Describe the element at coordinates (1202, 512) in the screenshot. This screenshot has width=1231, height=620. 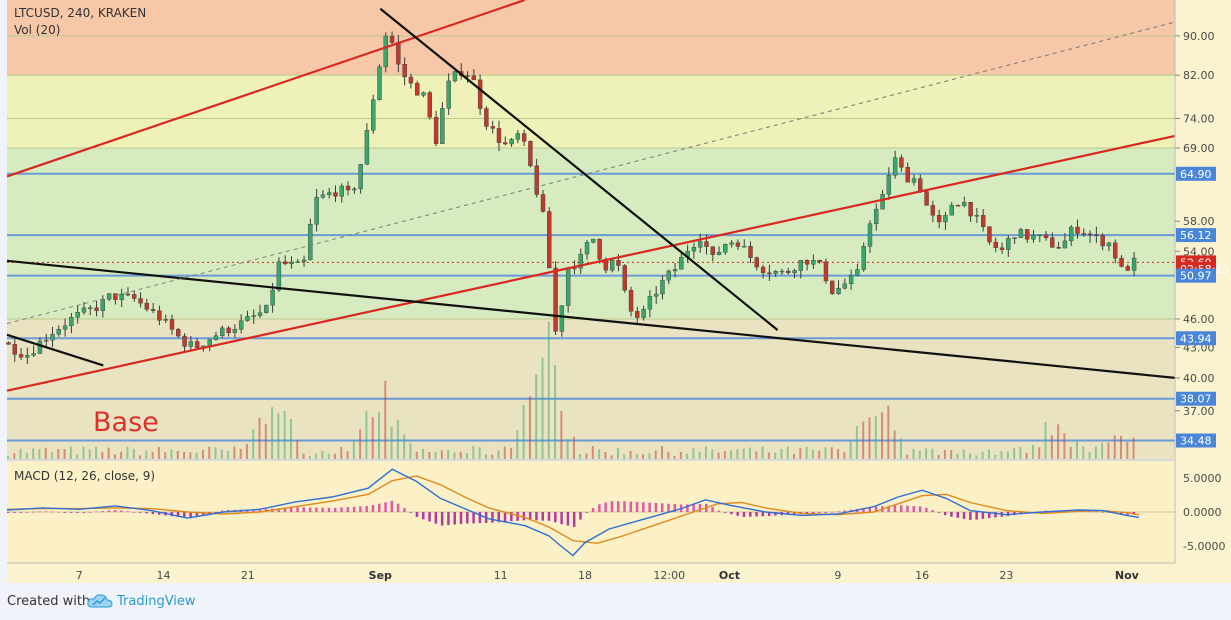
I see `macd-tick-label: 0.0000` at that location.